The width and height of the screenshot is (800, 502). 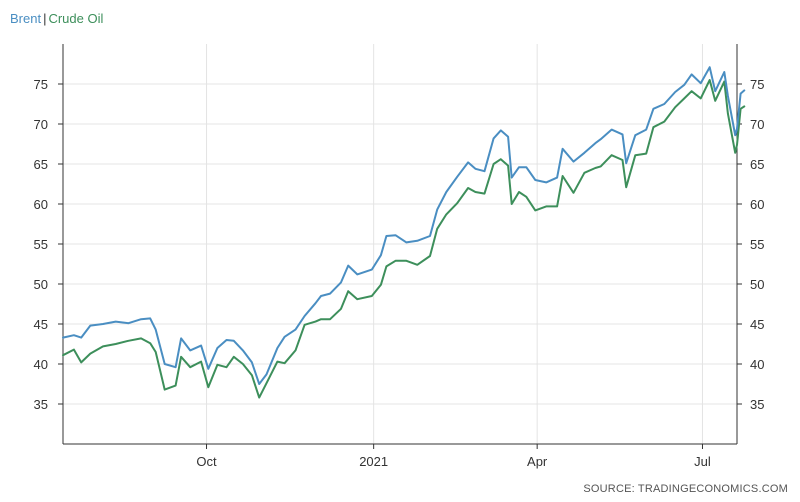 What do you see at coordinates (41, 84) in the screenshot?
I see `y-tick-label-left: 75` at bounding box center [41, 84].